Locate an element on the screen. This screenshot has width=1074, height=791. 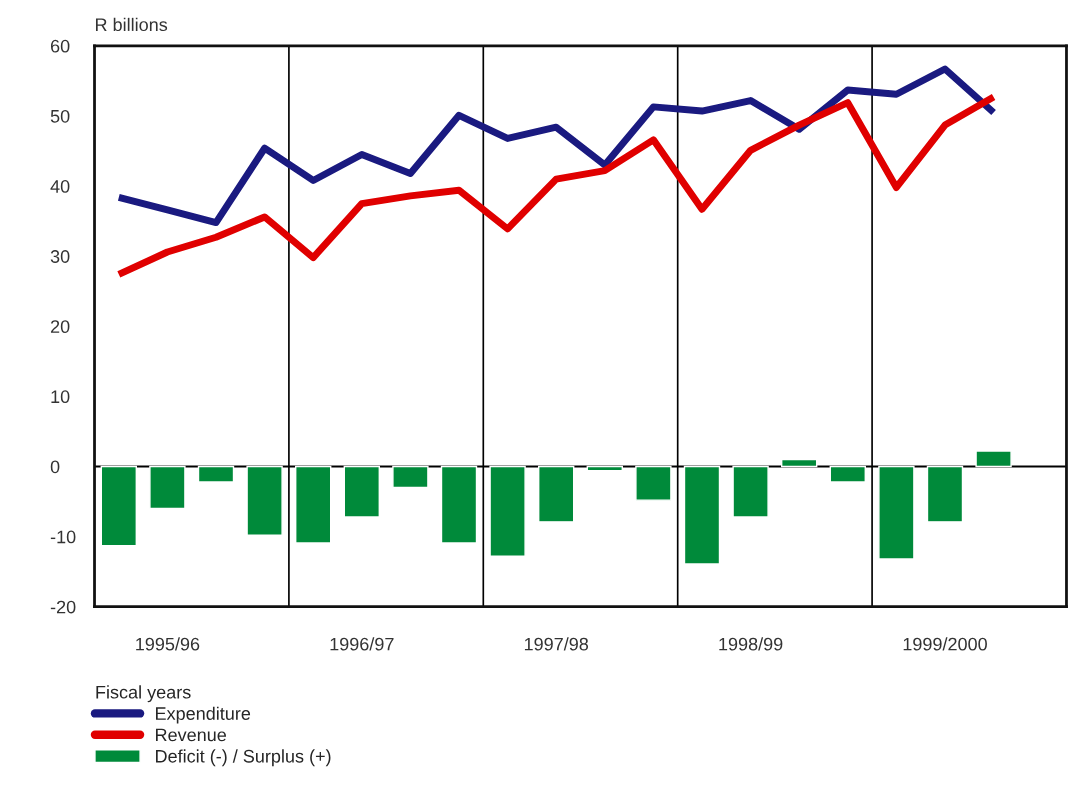
legend-label: Deficit (-) / Surplus (+) is located at coordinates (243, 758).